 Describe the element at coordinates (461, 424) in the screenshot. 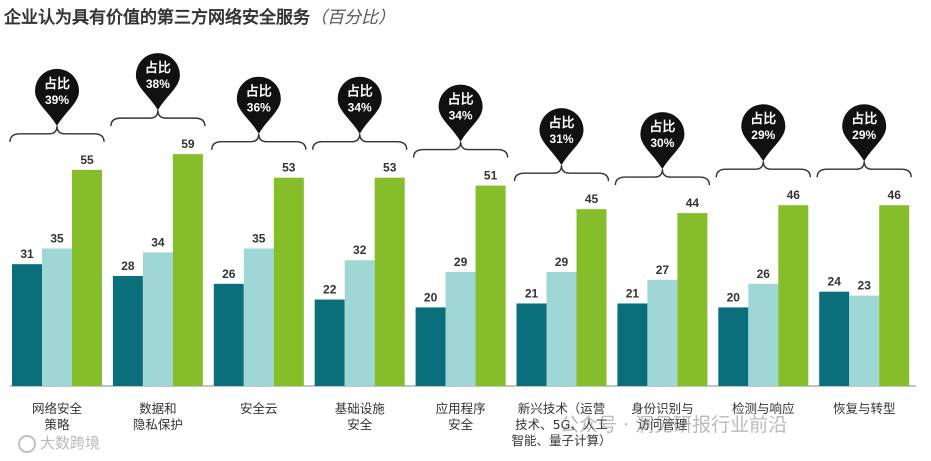

I see `category-label-4-1: 安全` at that location.